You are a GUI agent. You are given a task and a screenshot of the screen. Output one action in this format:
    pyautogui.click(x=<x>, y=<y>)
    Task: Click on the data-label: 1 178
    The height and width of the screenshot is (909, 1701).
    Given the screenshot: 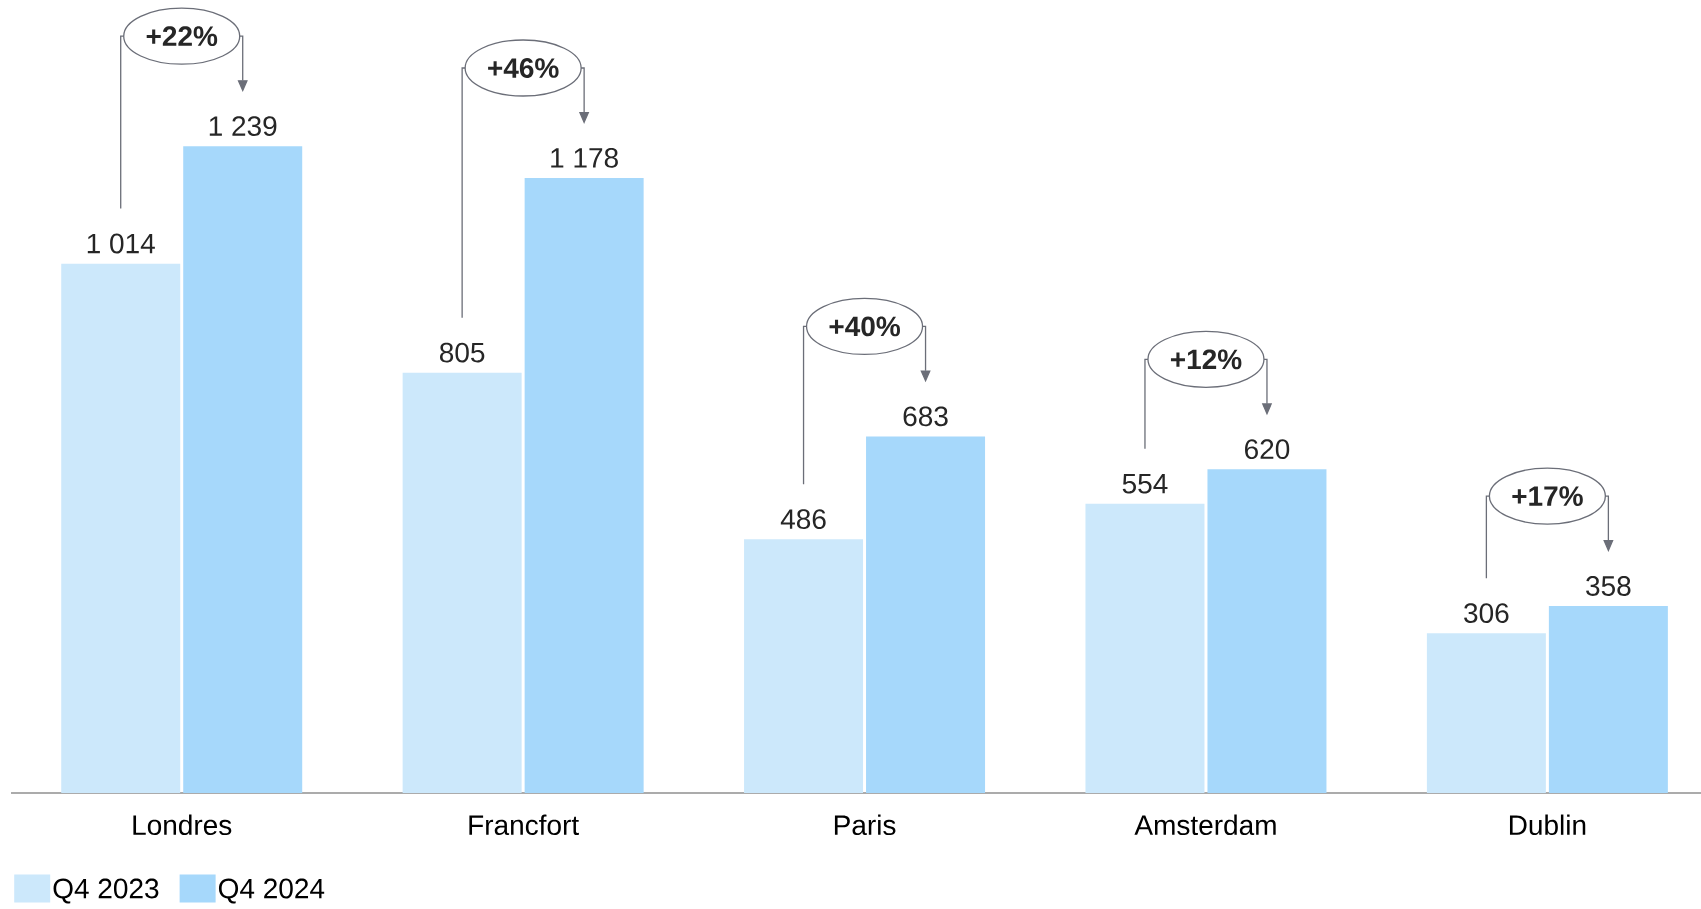 What is the action you would take?
    pyautogui.click(x=584, y=158)
    